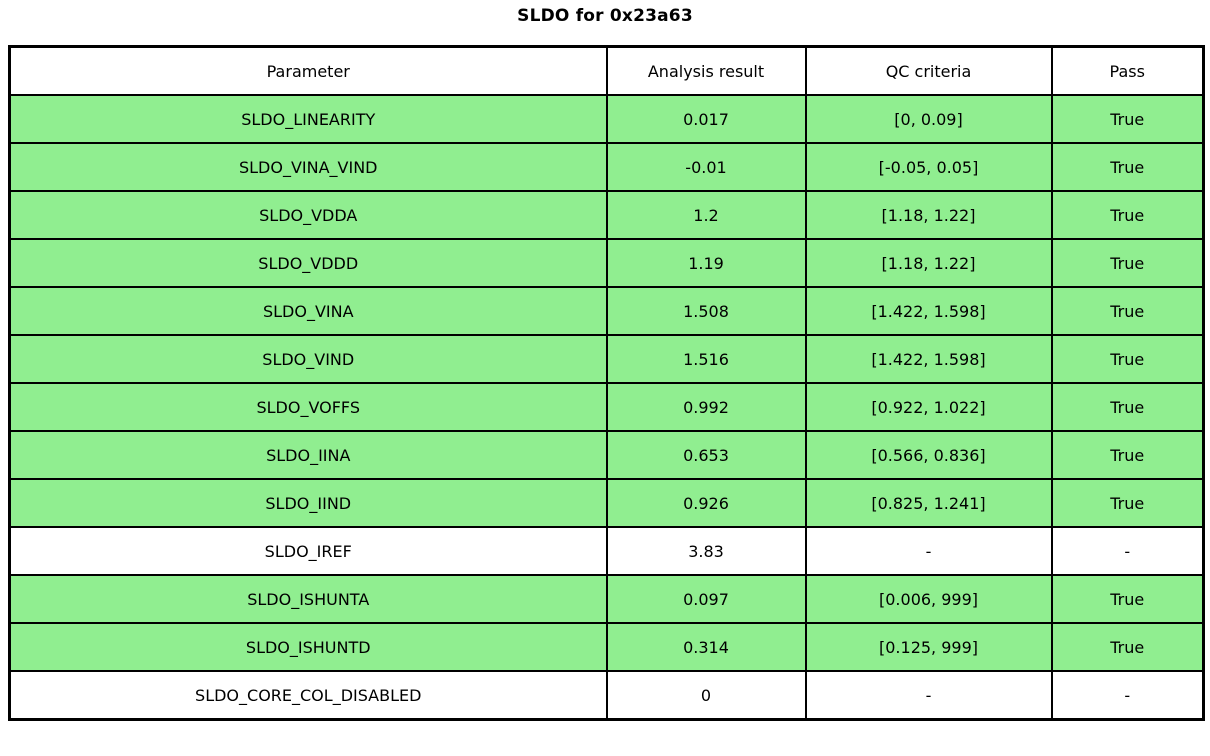 The width and height of the screenshot is (1210, 756). I want to click on page-title: SLDO for 0x23a63, so click(605, 16).